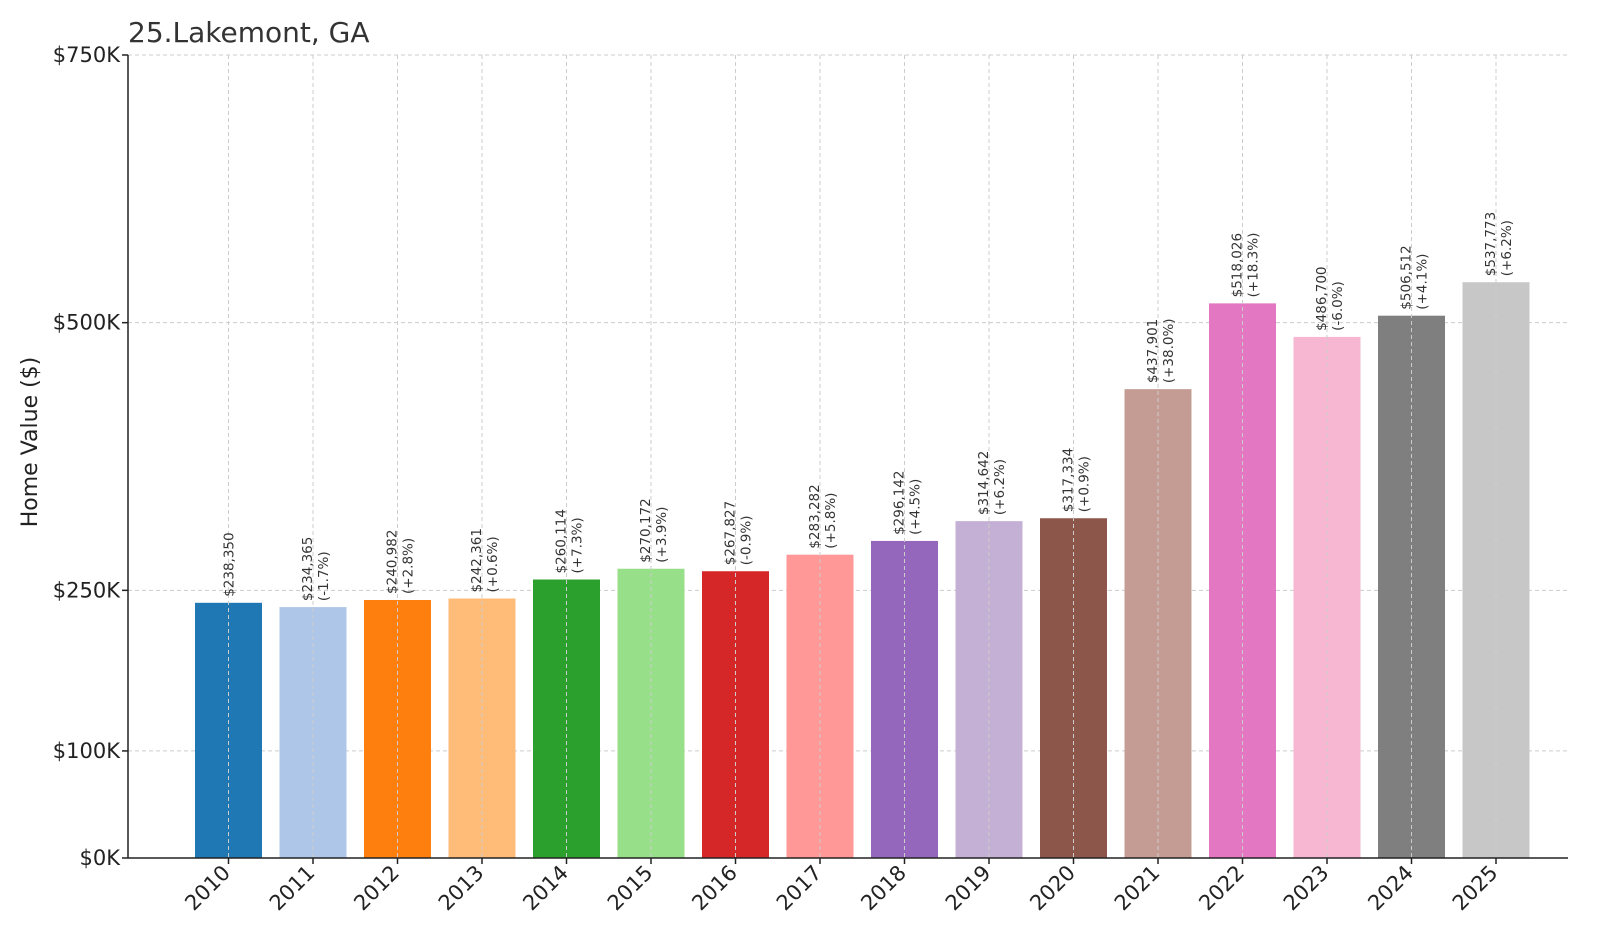 Image resolution: width=1600 pixels, height=933 pixels. I want to click on change-label-2023: (-6.0%), so click(1338, 306).